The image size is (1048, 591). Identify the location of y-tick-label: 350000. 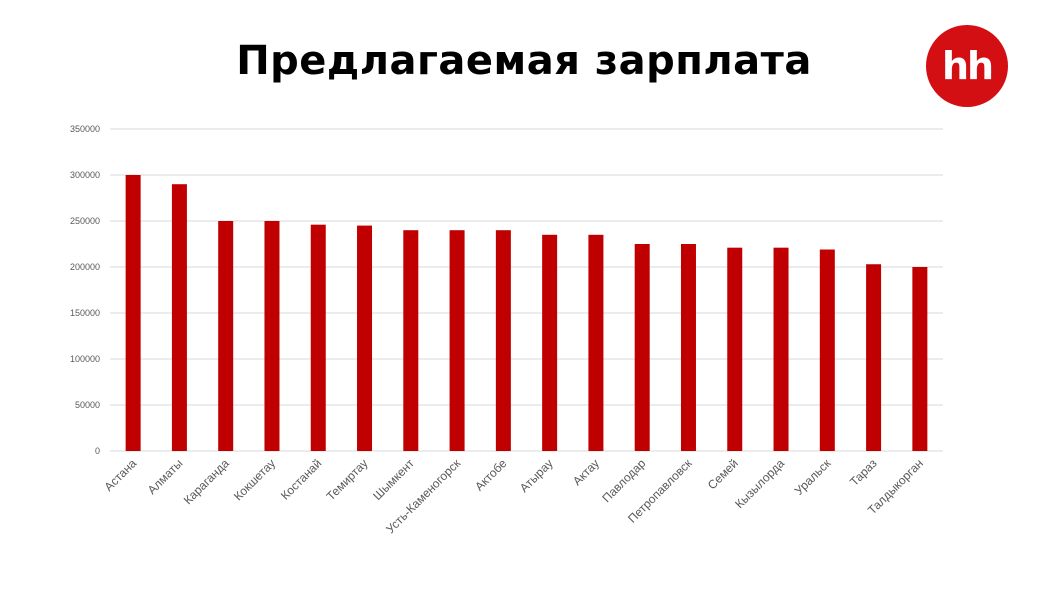
(85, 129).